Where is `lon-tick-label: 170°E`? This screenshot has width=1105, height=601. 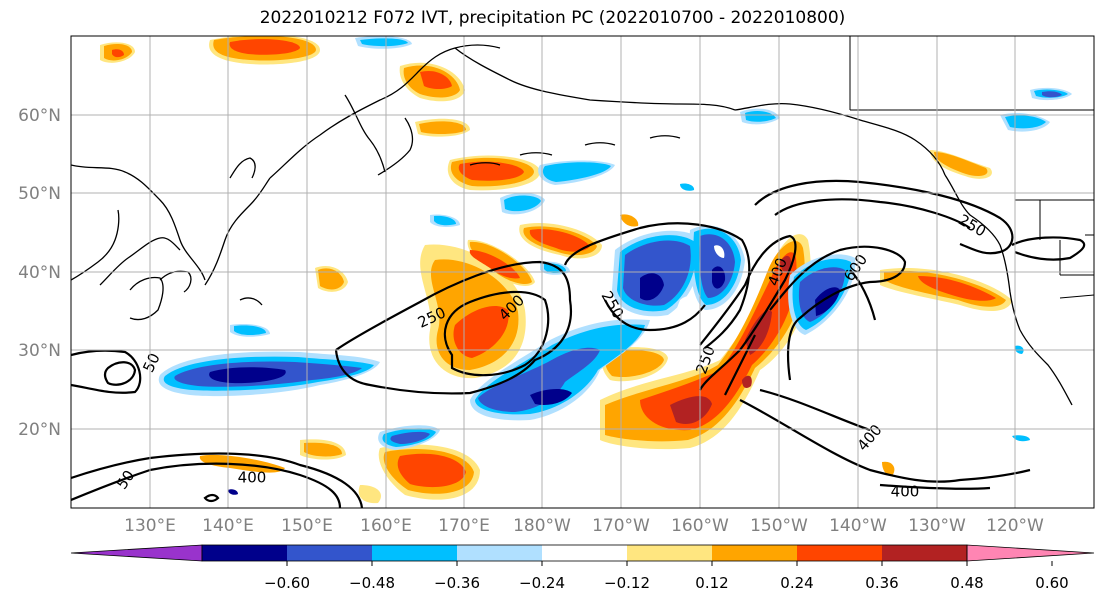 lon-tick-label: 170°E is located at coordinates (464, 526).